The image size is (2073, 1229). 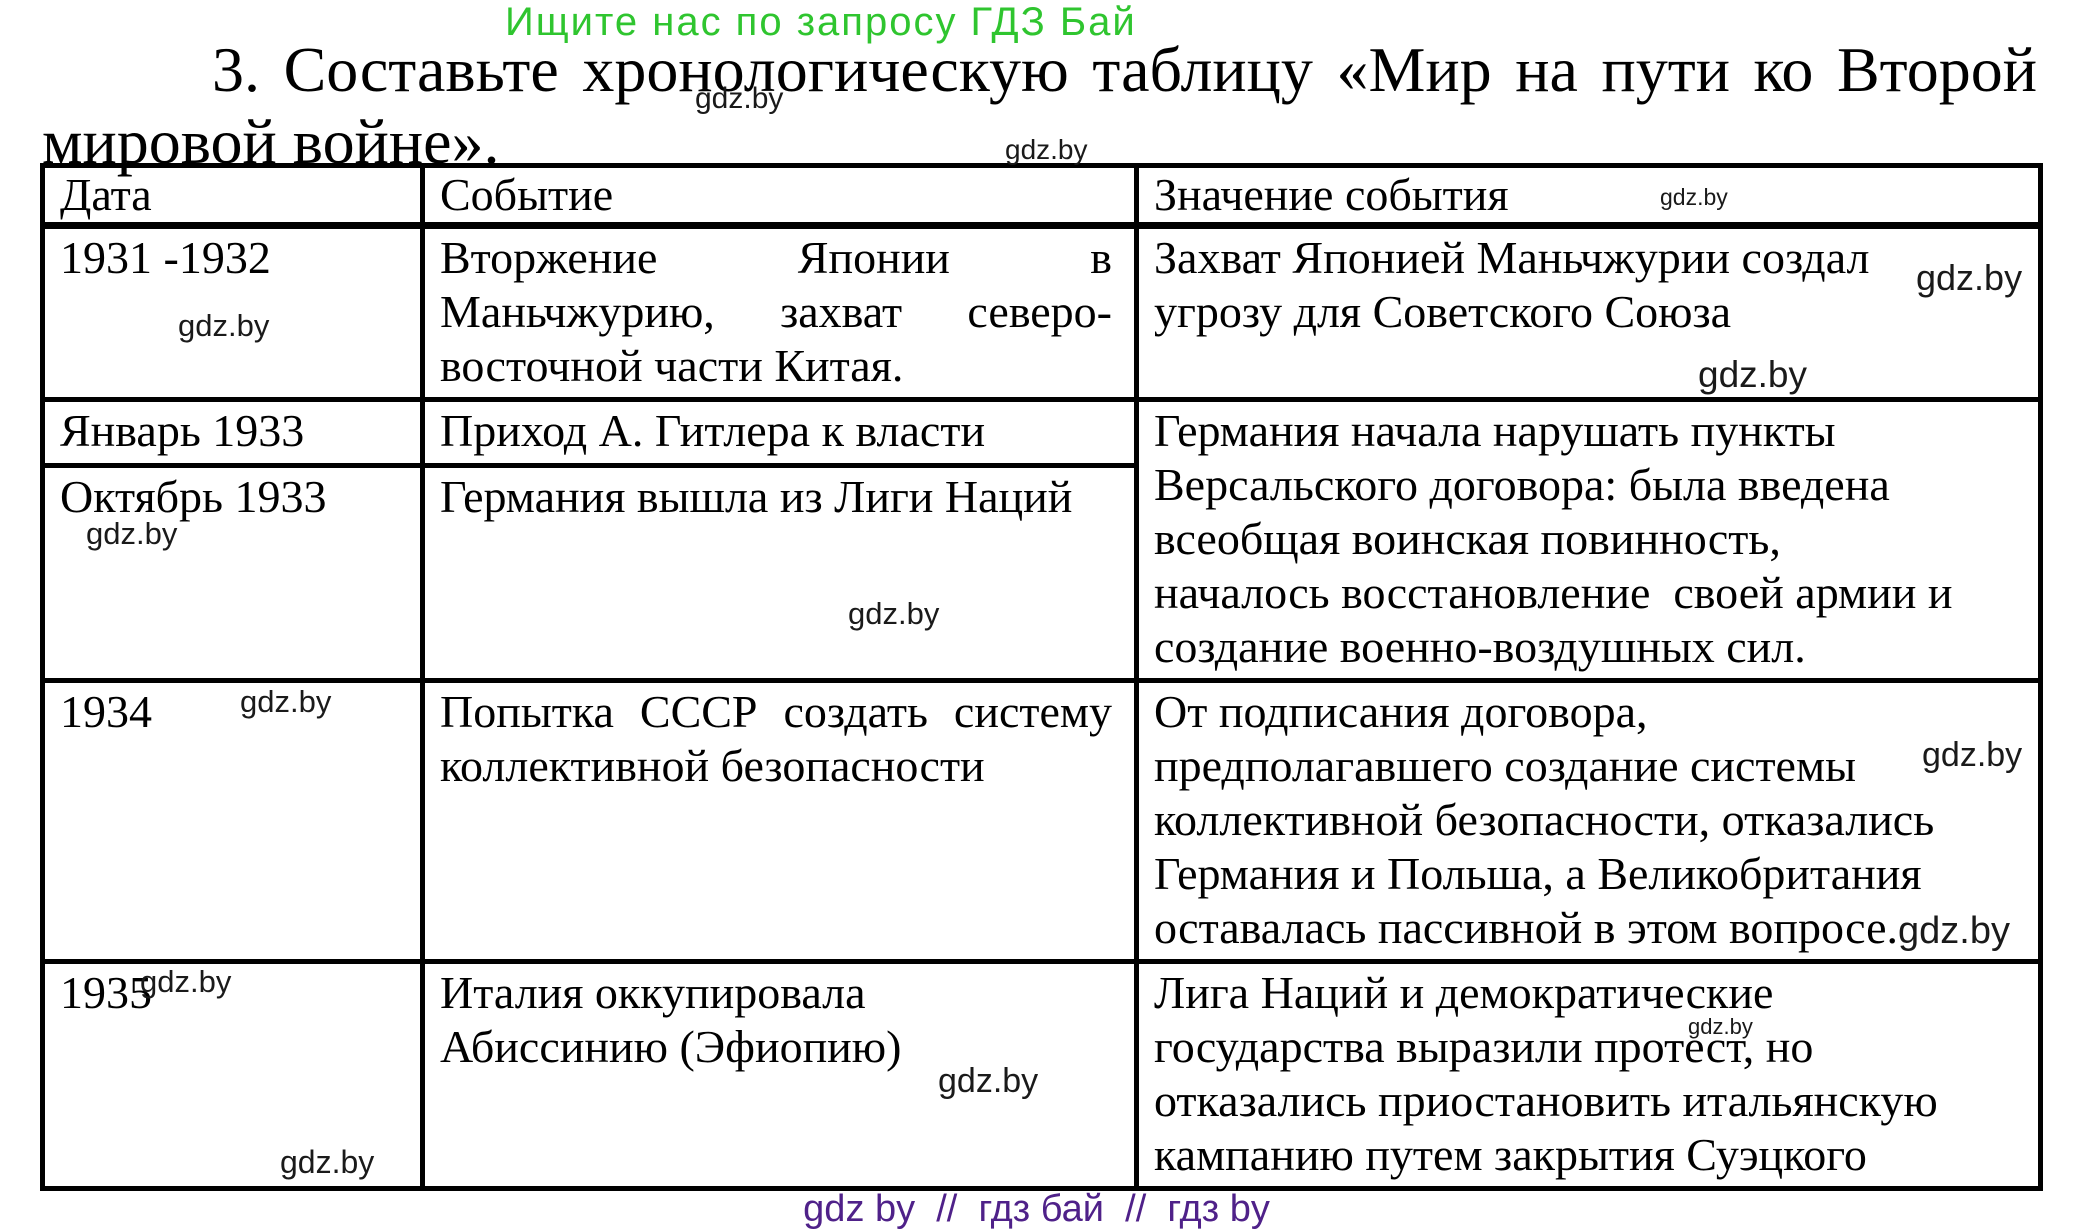 I want to click on text-line: коллективной безопасности, so click(x=712, y=765).